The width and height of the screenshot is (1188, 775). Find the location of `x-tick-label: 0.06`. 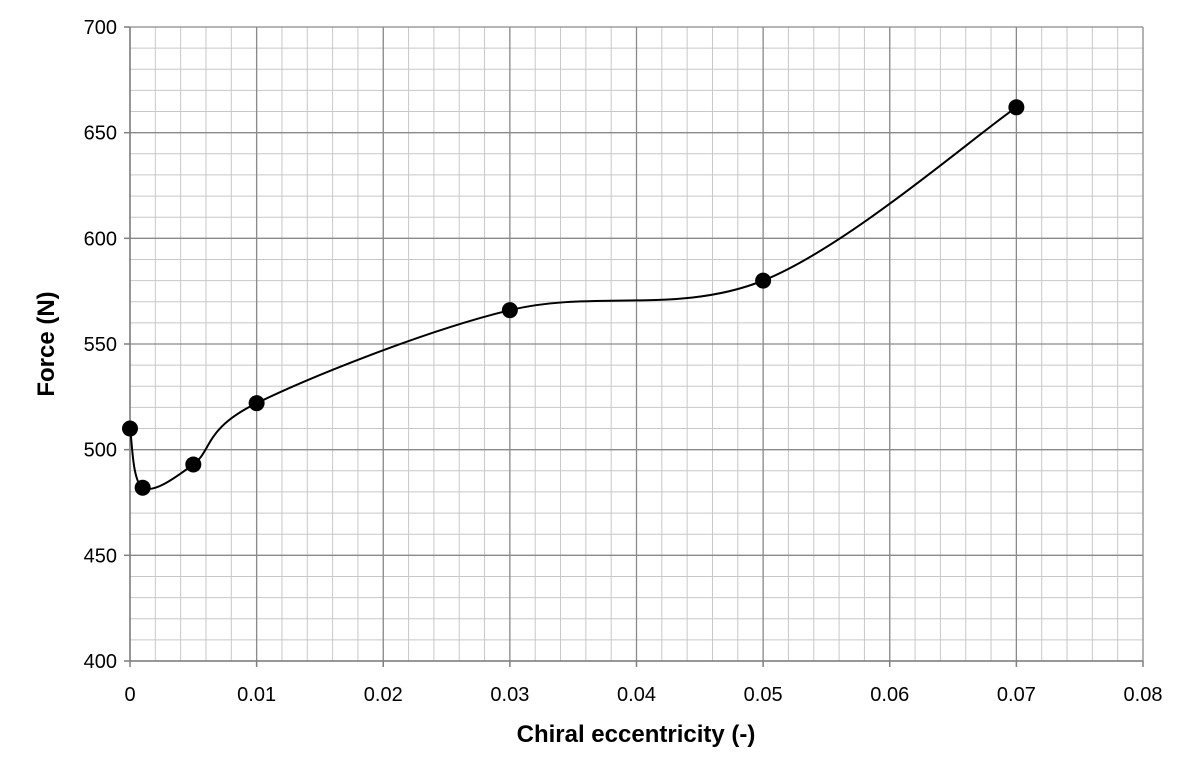

x-tick-label: 0.06 is located at coordinates (889, 695).